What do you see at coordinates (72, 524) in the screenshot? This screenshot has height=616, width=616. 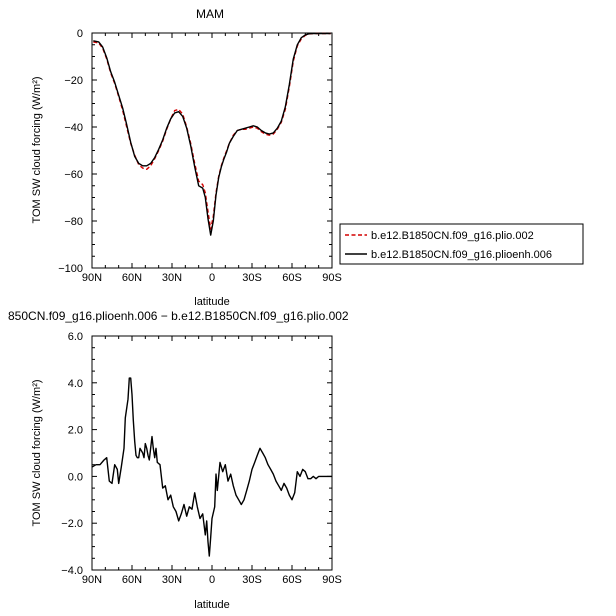 I see `y-tick-label: −2.0` at bounding box center [72, 524].